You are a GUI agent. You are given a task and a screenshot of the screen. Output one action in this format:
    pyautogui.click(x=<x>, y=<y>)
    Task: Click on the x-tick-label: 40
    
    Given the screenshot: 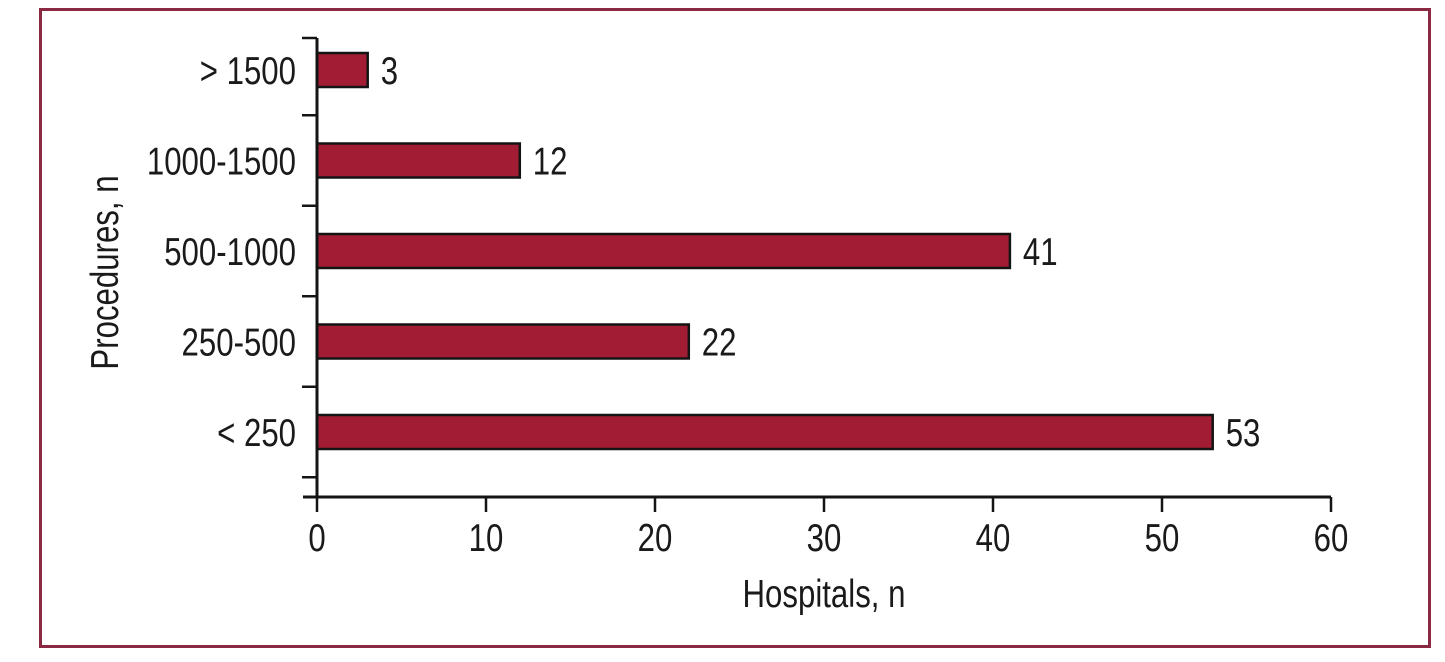 What is the action you would take?
    pyautogui.click(x=993, y=538)
    